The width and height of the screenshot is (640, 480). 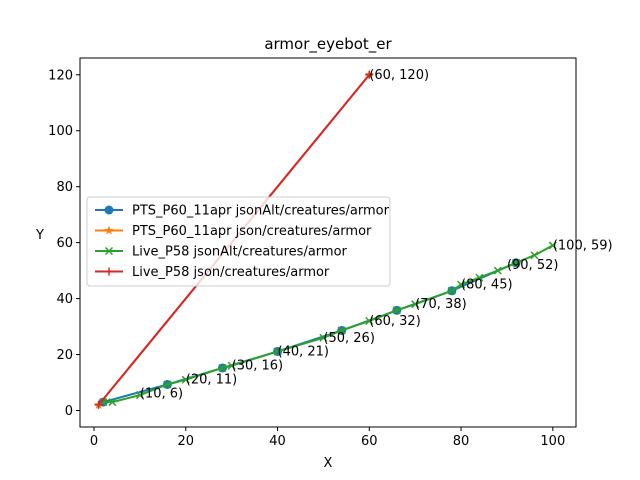 I want to click on x-axis-label: X, so click(x=328, y=463).